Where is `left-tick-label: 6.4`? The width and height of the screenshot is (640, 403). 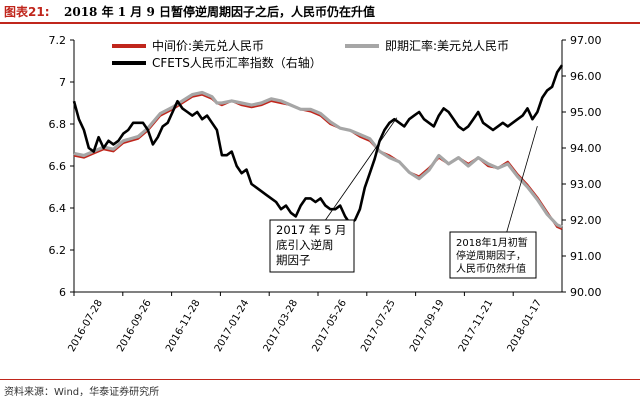
left-tick-label: 6.4 is located at coordinates (58, 208).